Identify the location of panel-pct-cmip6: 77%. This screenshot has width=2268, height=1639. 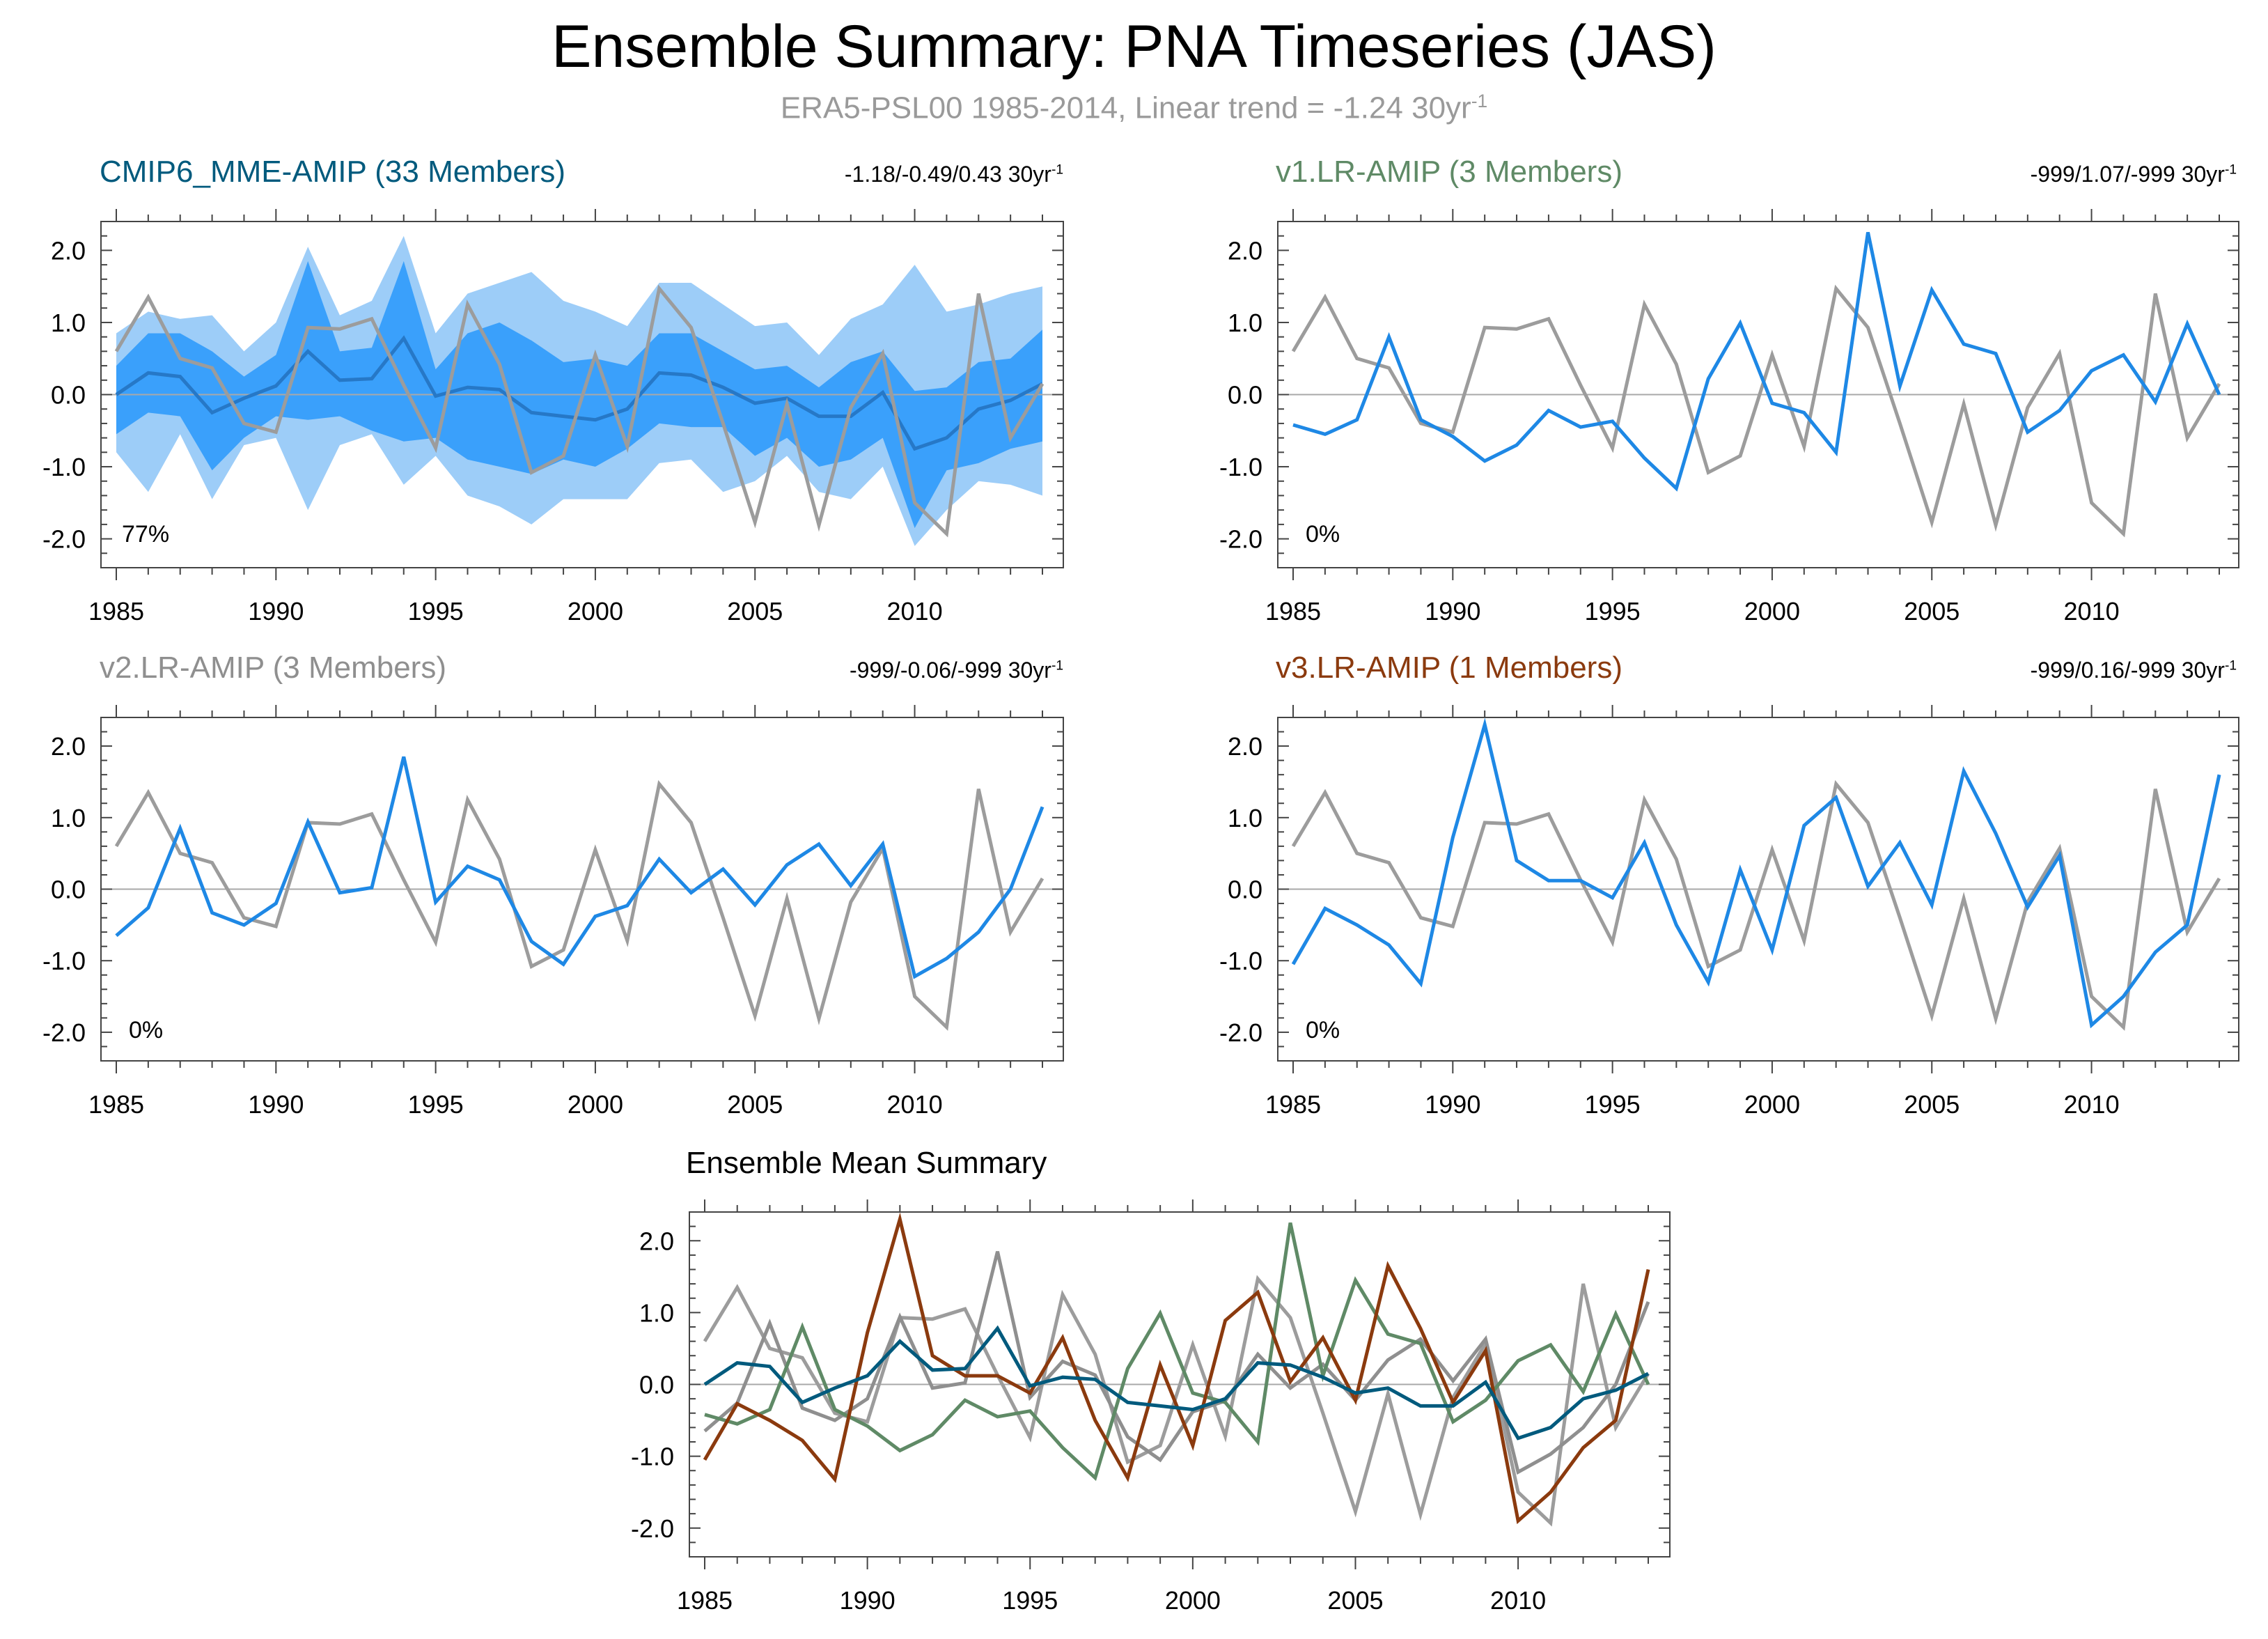
(146, 534).